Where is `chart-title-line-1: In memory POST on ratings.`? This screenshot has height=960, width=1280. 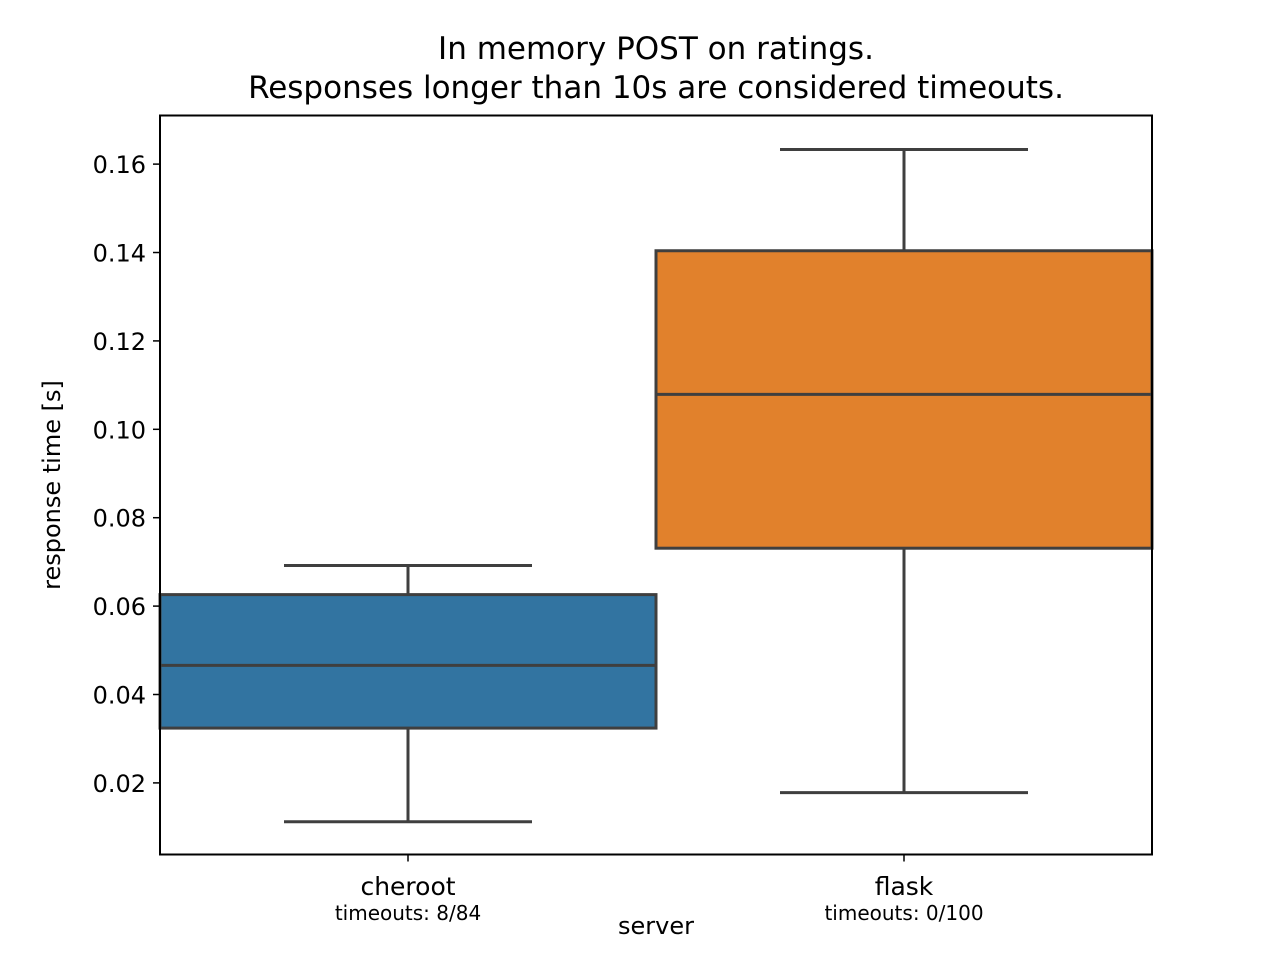
chart-title-line-1: In memory POST on ratings. is located at coordinates (656, 49).